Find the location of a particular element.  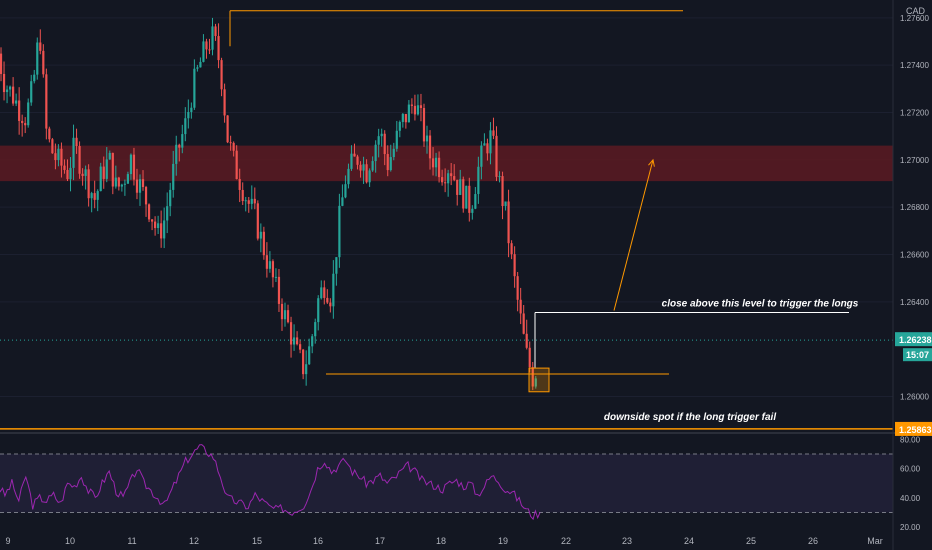

rsi-line is located at coordinates (270, 482).